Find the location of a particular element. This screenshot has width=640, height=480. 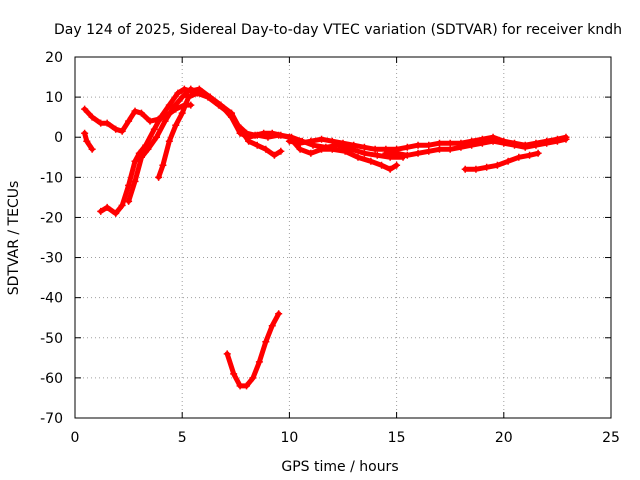

y-tick-label: 10 is located at coordinates (54, 98).